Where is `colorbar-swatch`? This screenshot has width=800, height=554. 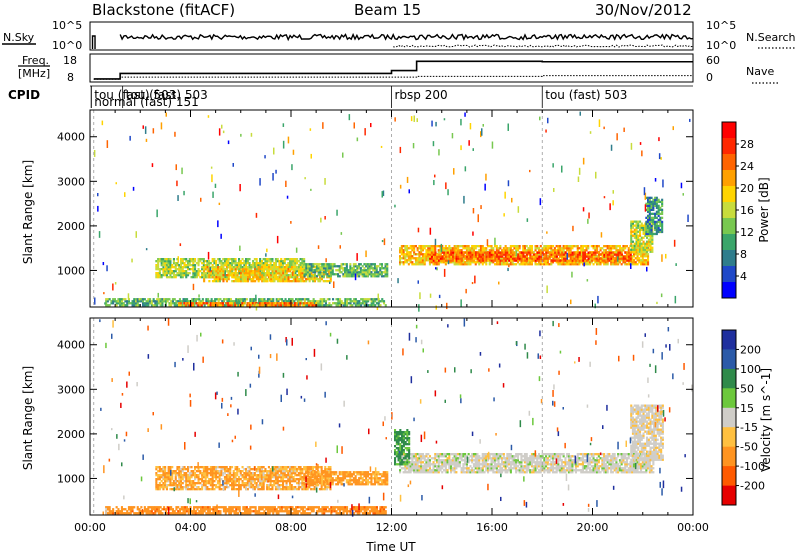 colorbar-swatch is located at coordinates (729, 258).